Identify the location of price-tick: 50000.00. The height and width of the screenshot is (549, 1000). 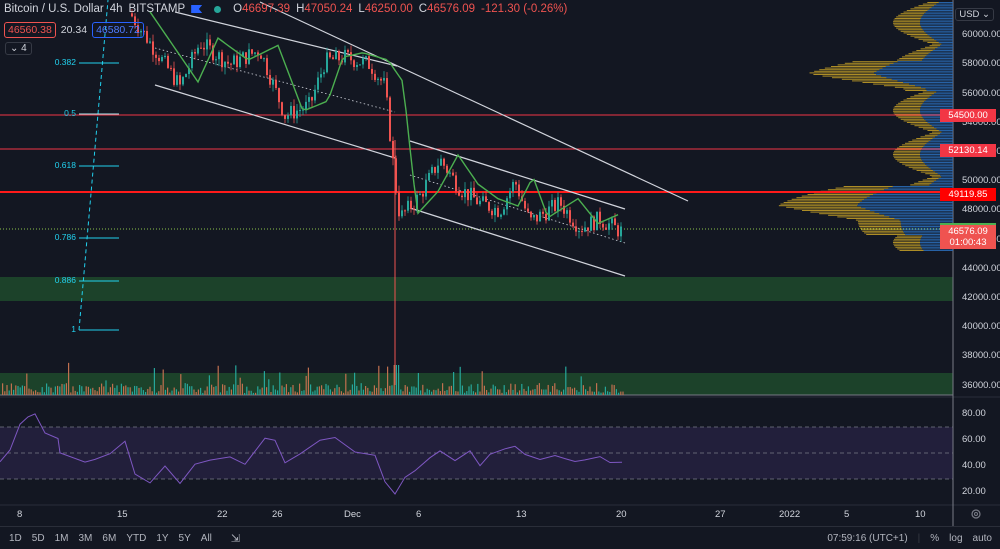
(981, 181).